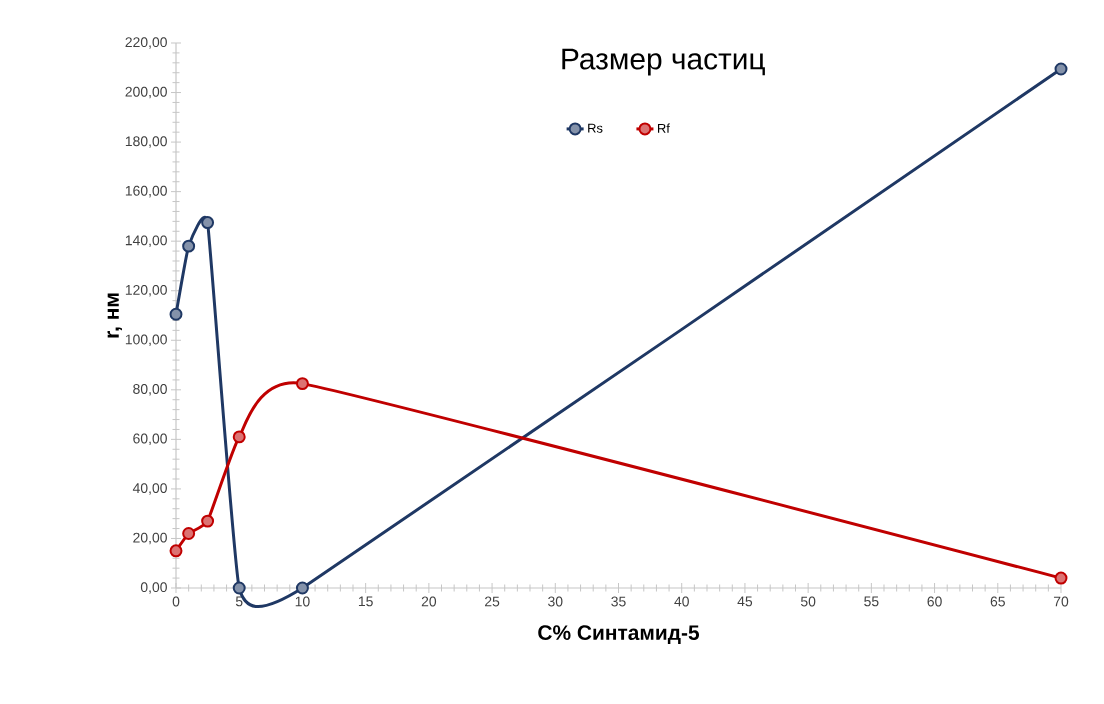 This screenshot has height=704, width=1104. What do you see at coordinates (1061, 601) in the screenshot?
I see `x-tick-label: 70` at bounding box center [1061, 601].